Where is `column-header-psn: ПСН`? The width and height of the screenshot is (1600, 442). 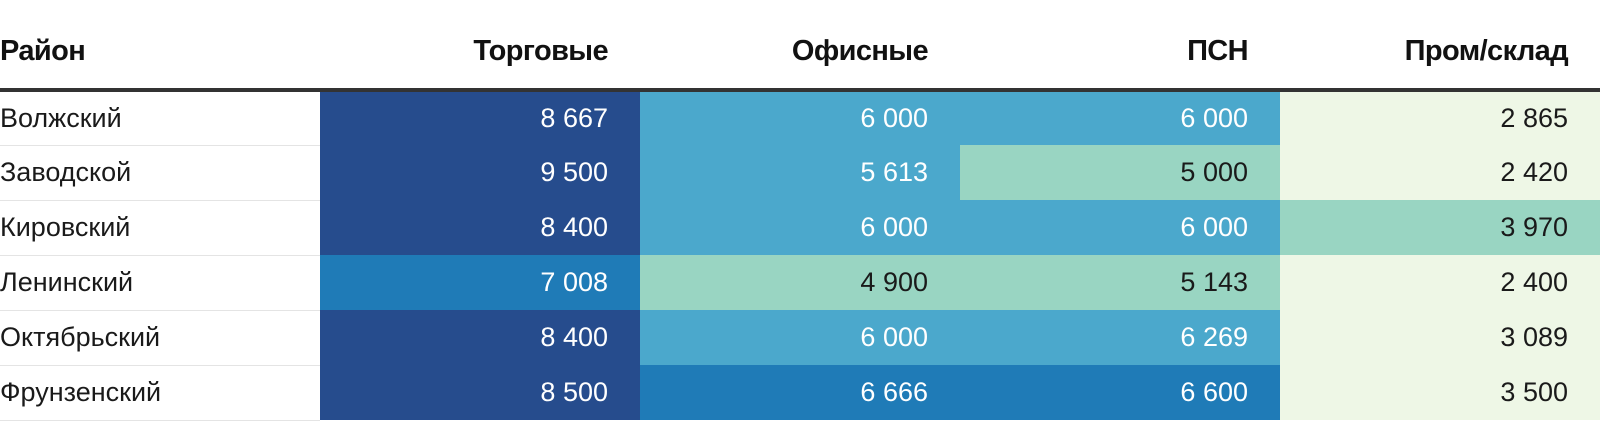
column-header-psn: ПСН is located at coordinates (1120, 46).